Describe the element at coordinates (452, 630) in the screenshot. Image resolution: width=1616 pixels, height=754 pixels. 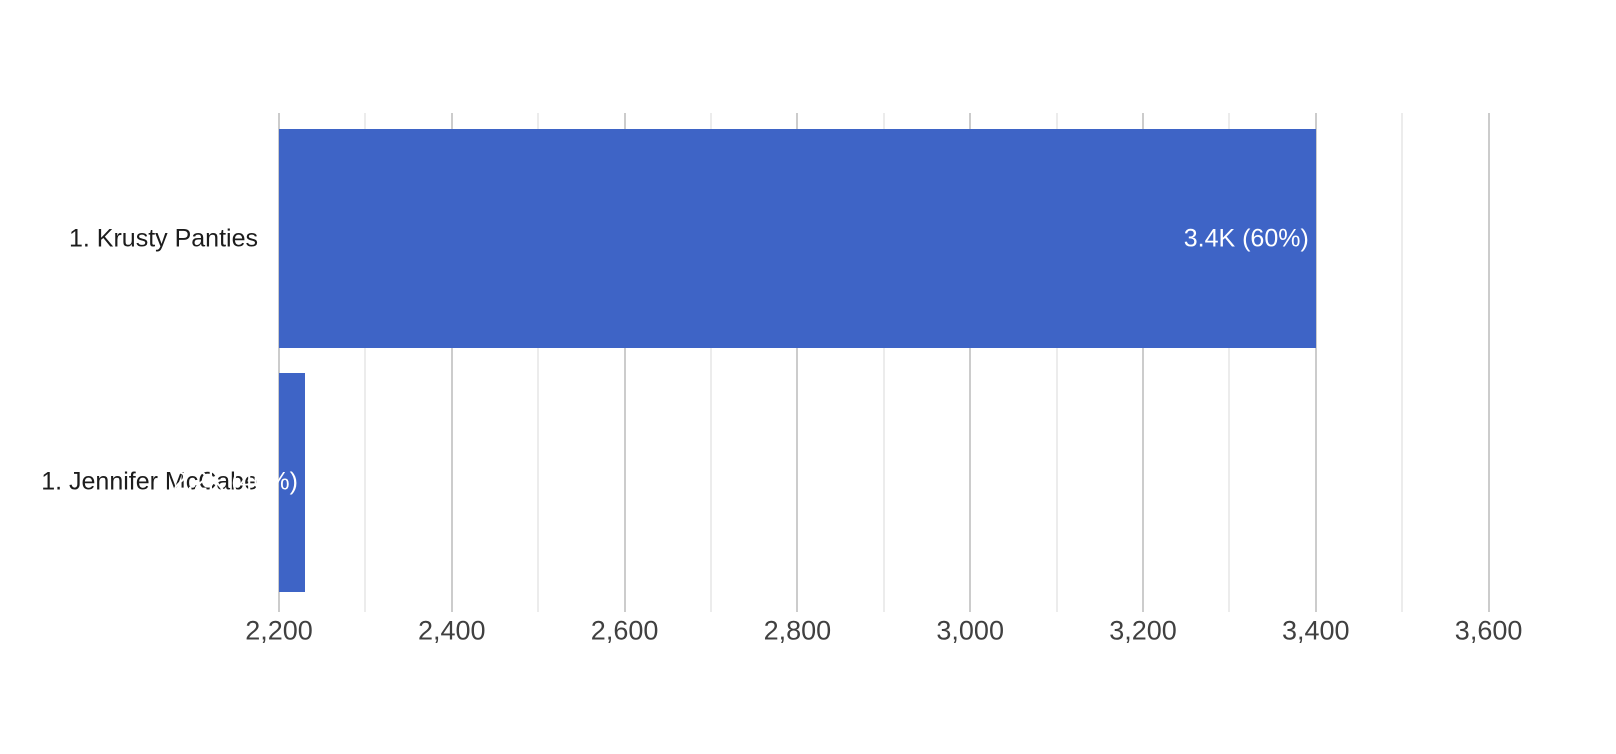
I see `x-axis-tick-label: 2,400` at that location.